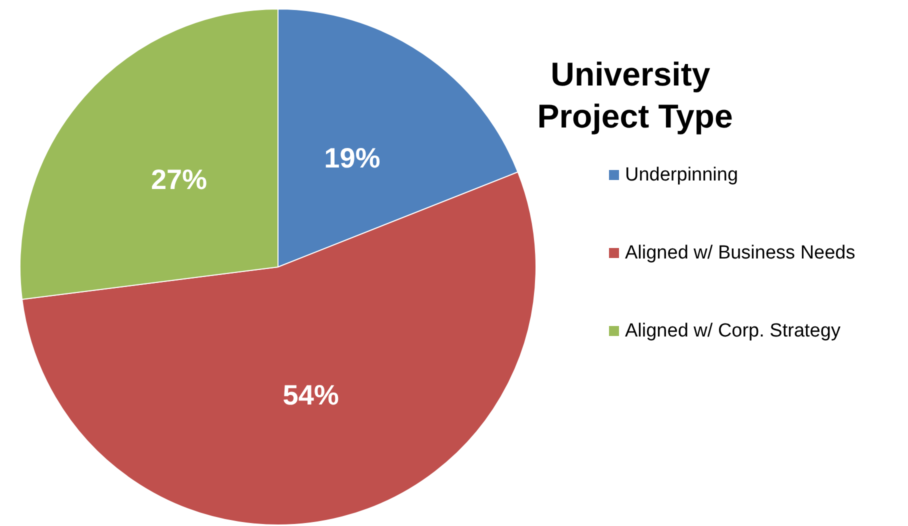  Describe the element at coordinates (310, 394) in the screenshot. I see `data-label: 54%` at that location.